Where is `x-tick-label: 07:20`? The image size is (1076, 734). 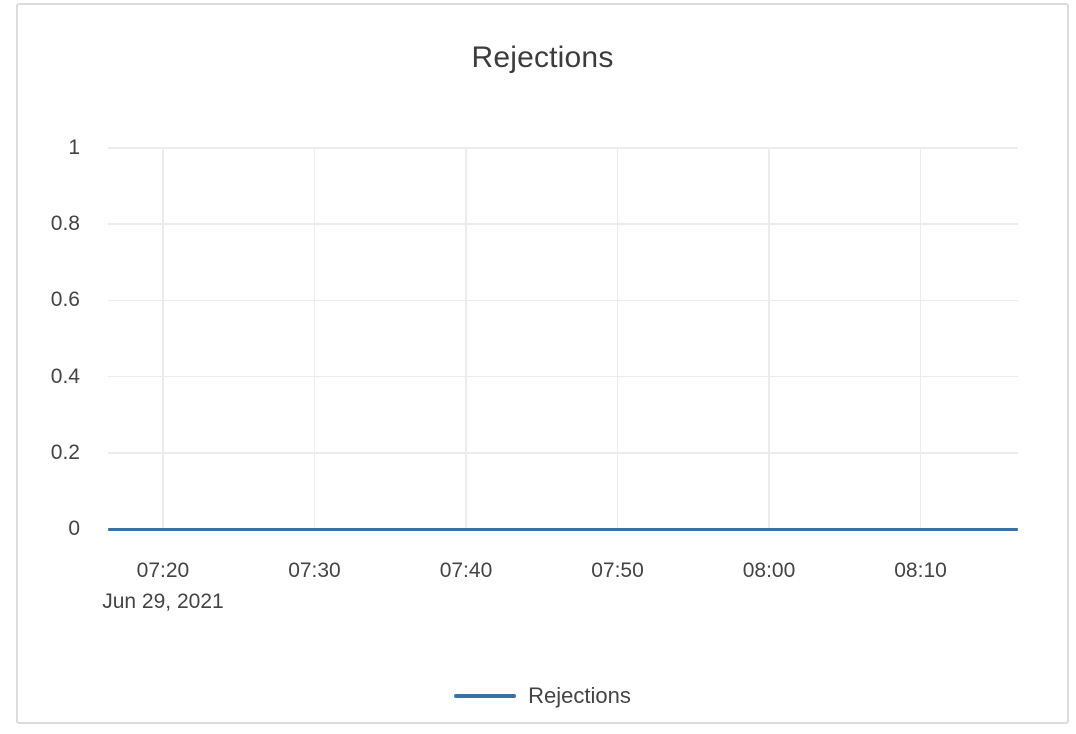 x-tick-label: 07:20 is located at coordinates (163, 570).